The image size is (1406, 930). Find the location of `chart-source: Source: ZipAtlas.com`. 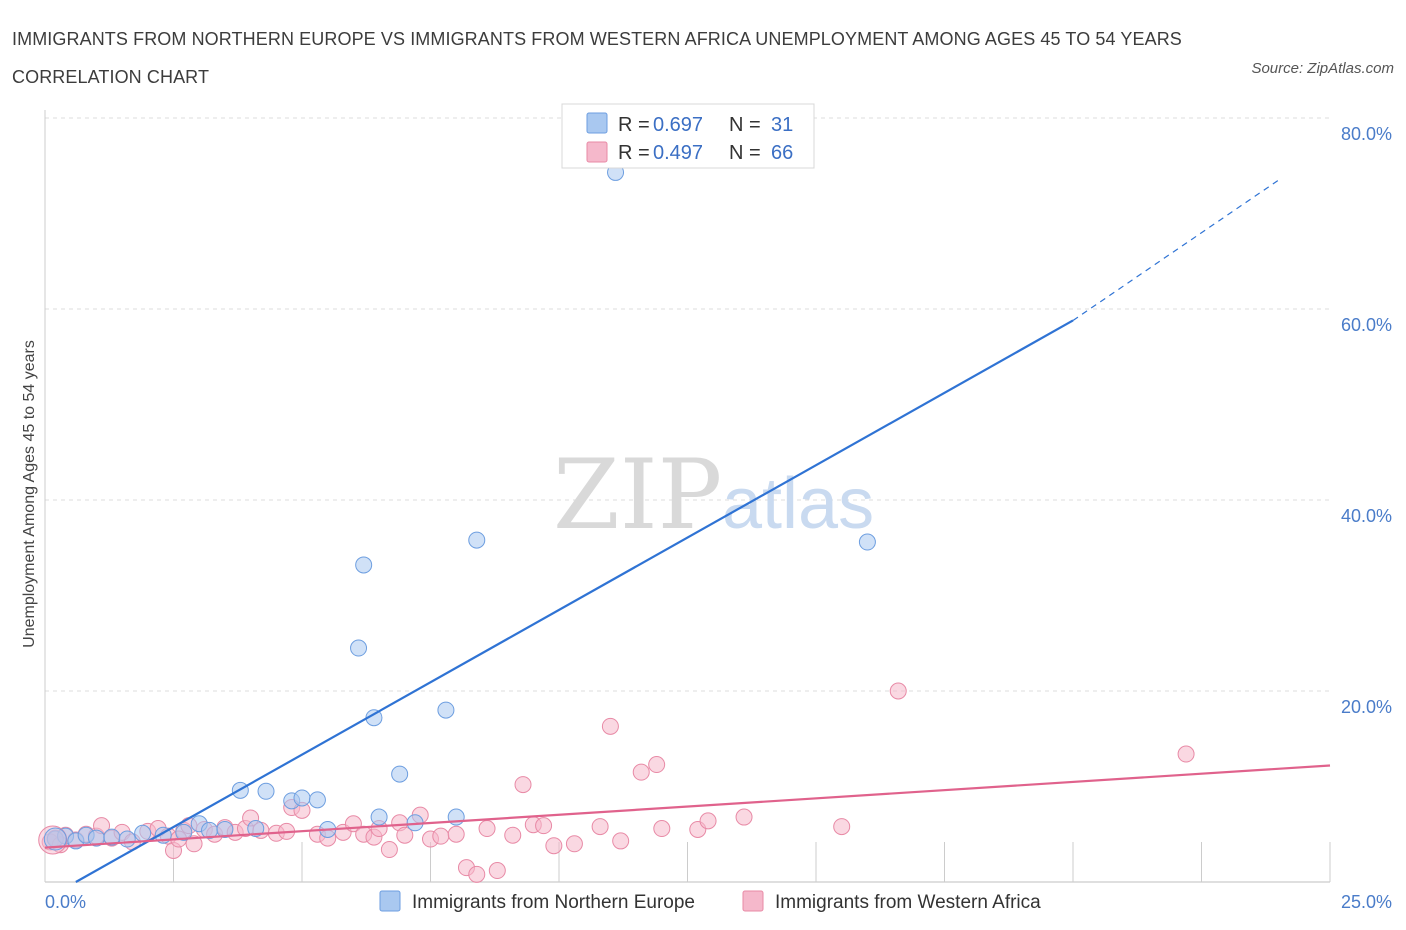

chart-source: Source: ZipAtlas.com is located at coordinates (1322, 68).